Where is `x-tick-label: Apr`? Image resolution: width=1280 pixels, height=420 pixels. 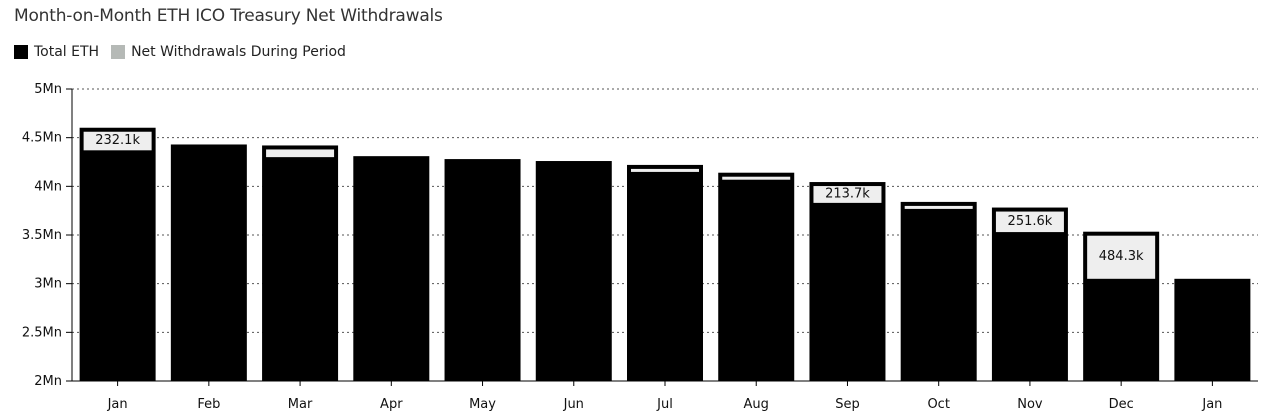 x-tick-label: Apr is located at coordinates (391, 404).